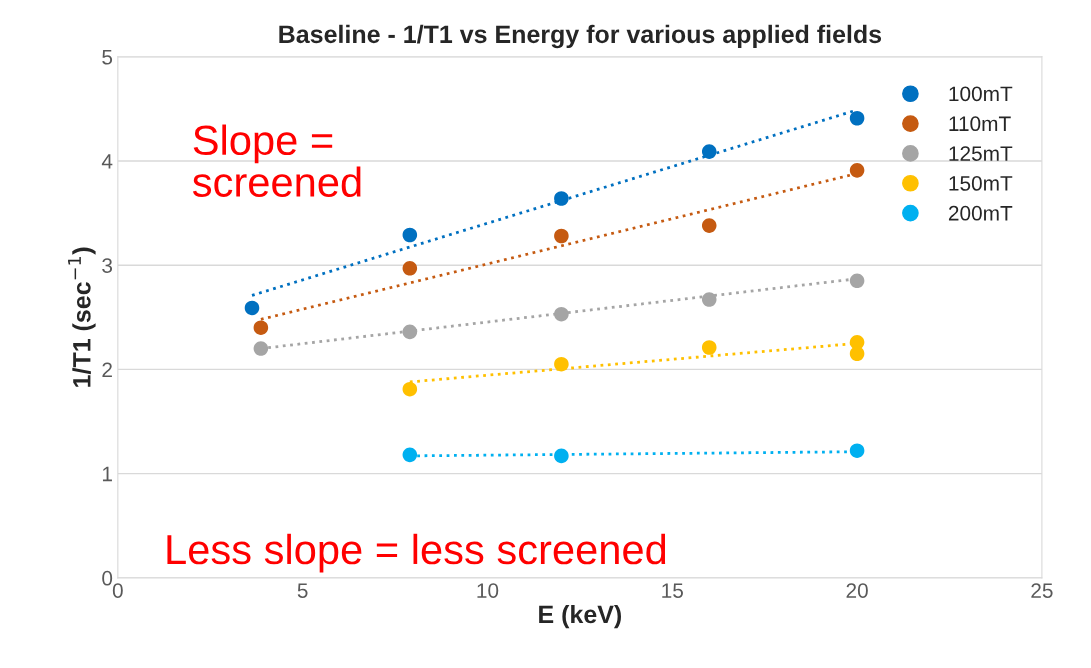 This screenshot has width=1091, height=668. Describe the element at coordinates (107, 265) in the screenshot. I see `y-tick-label: 3` at that location.